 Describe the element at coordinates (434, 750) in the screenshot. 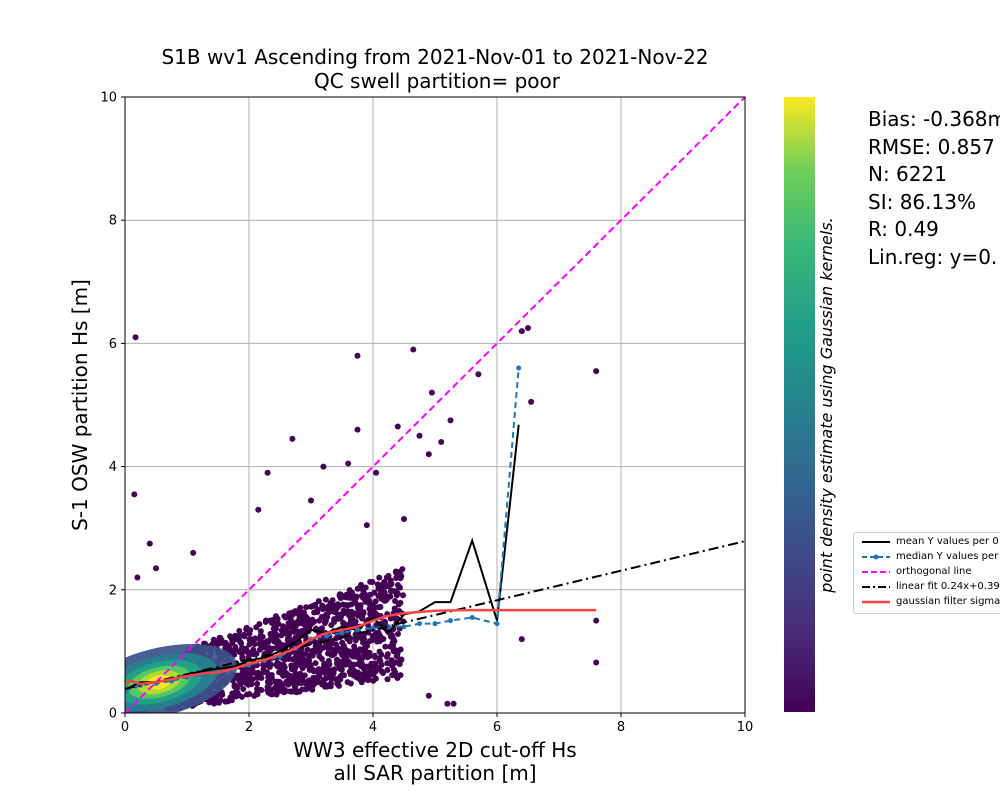

I see `x-axis-label-line1: WW3 effective 2D cut-off Hs` at that location.